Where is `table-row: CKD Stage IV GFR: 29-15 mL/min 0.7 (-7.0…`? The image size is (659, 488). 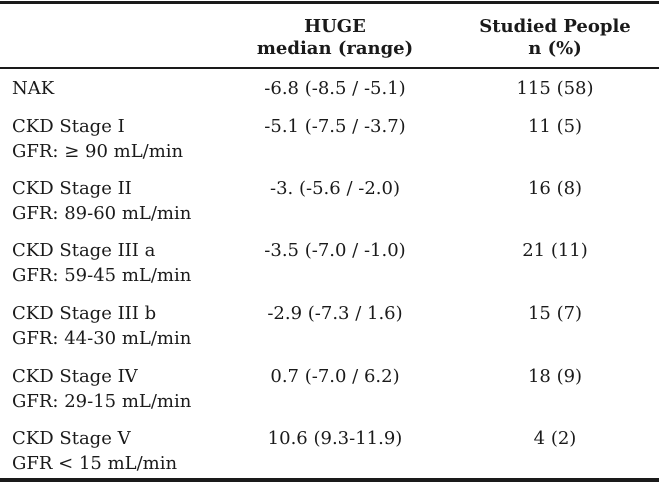 table-row: CKD Stage IV GFR: 29-15 mL/min 0.7 (-7.0… is located at coordinates (329, 395).